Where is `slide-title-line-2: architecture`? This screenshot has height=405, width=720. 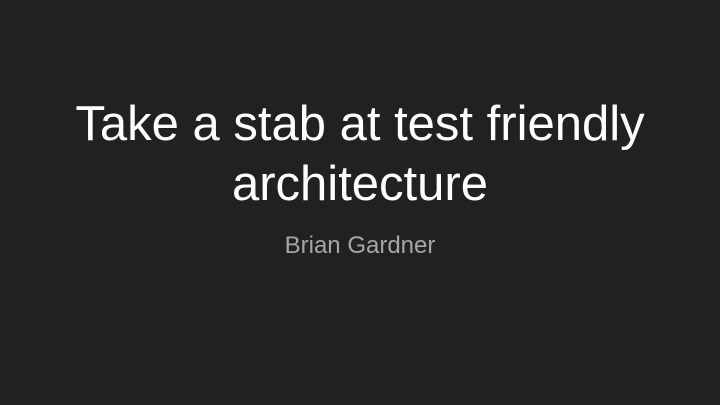
slide-title-line-2: architecture is located at coordinates (359, 184).